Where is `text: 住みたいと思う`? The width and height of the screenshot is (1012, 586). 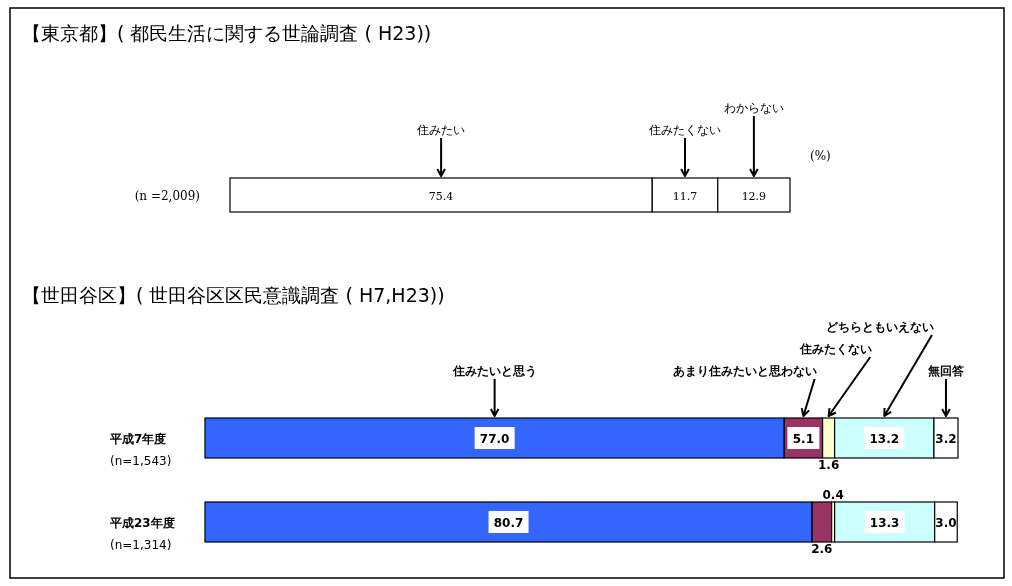
text: 住みたいと思う is located at coordinates (494, 371).